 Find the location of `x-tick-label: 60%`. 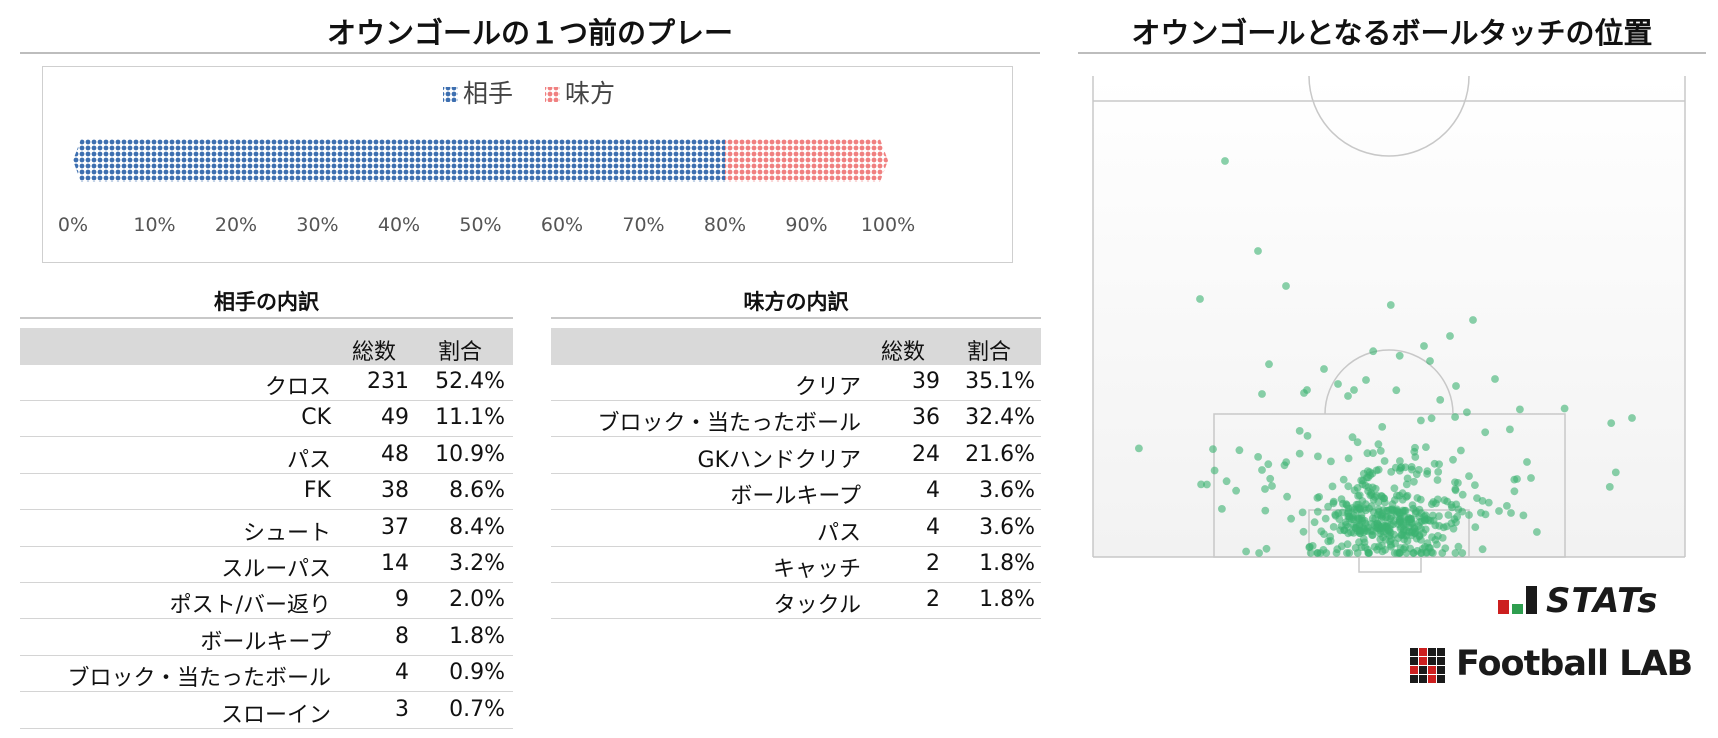

x-tick-label: 60% is located at coordinates (562, 225).